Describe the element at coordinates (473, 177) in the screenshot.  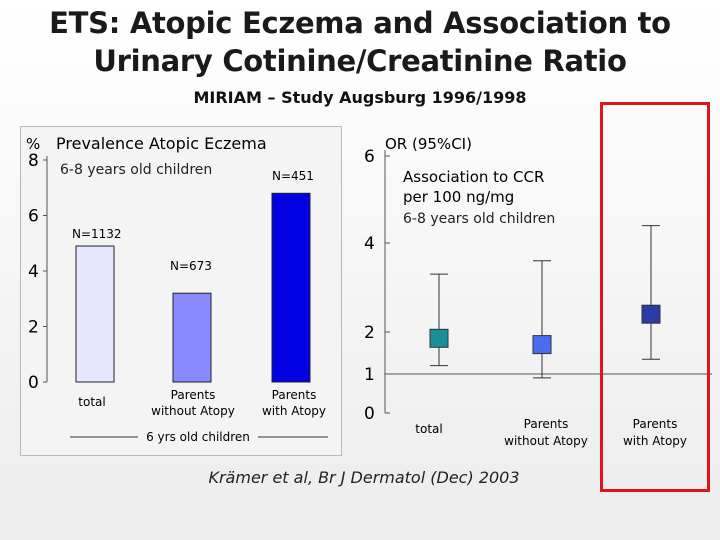
I see `or-subtitle-1: Association to CCR` at that location.